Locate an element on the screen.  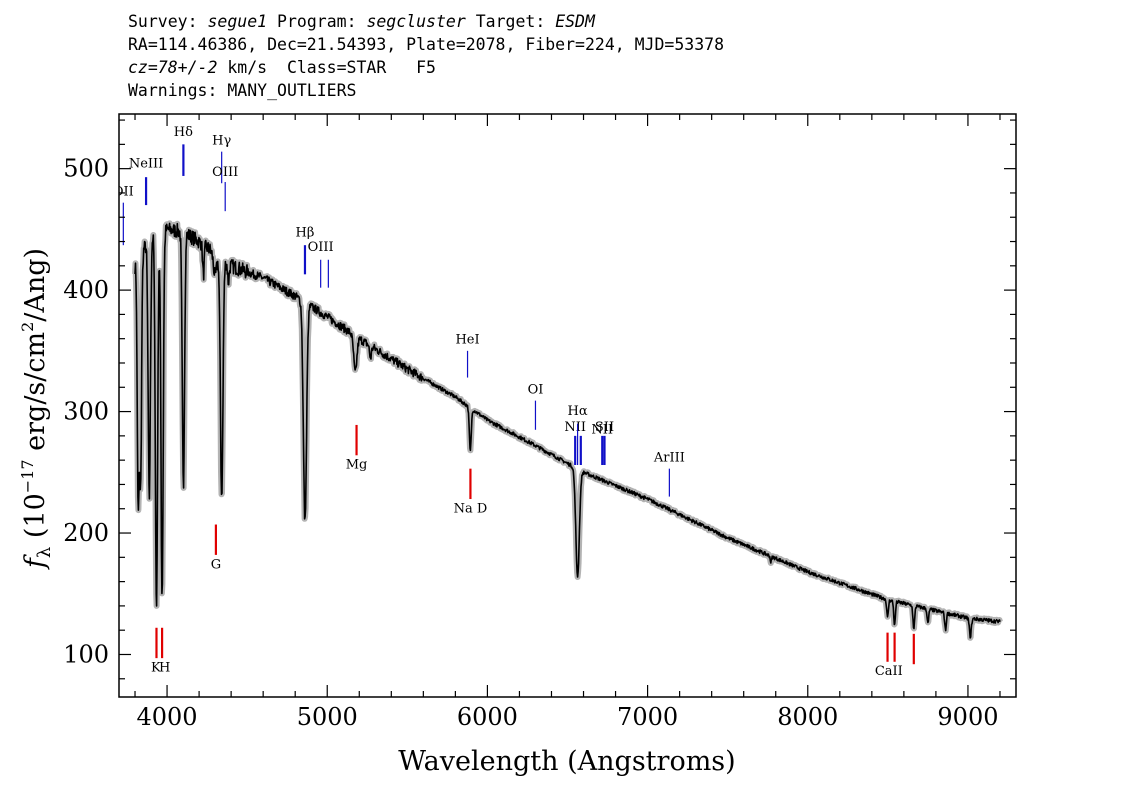
absorption-line-label: H is located at coordinates (164, 667).